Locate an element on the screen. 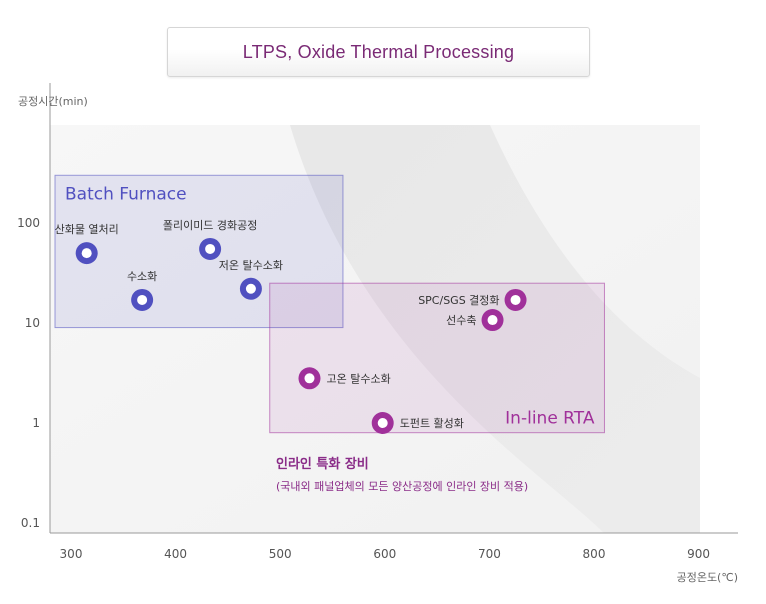 Image resolution: width=766 pixels, height=604 pixels. y-tick-label: 0.1 is located at coordinates (30, 523).